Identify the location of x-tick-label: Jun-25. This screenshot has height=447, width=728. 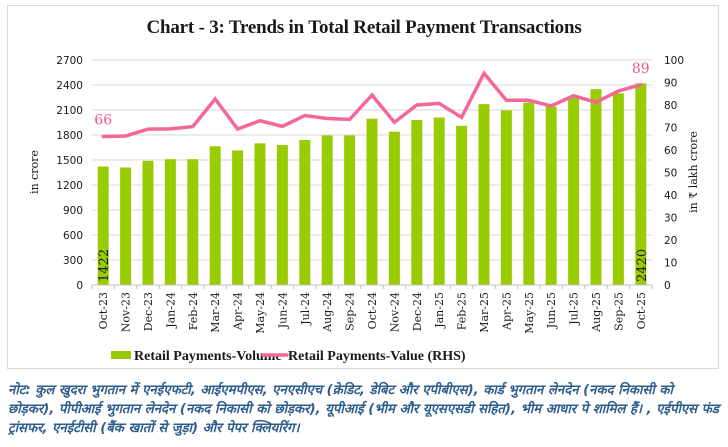
(551, 310).